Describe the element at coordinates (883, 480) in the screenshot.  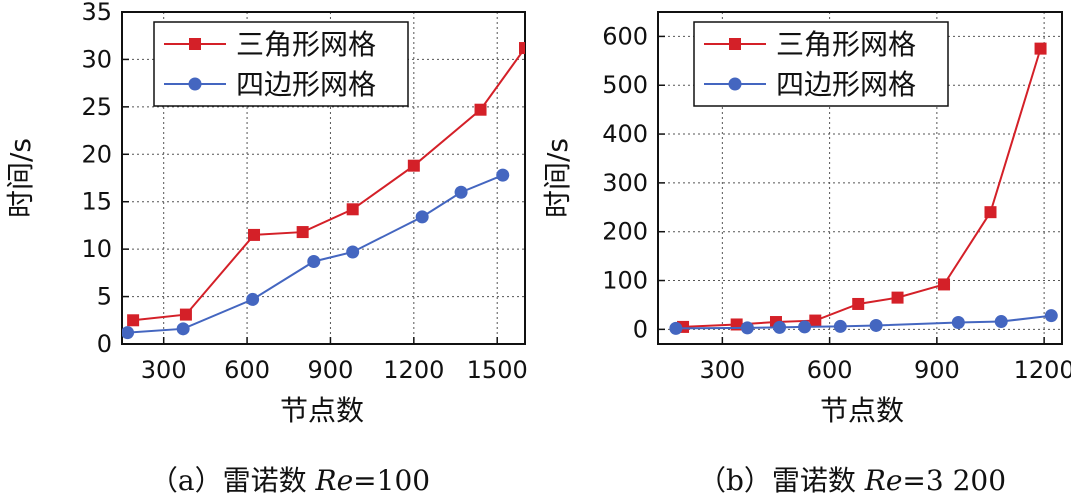
I see `caption-b-var: Re` at that location.